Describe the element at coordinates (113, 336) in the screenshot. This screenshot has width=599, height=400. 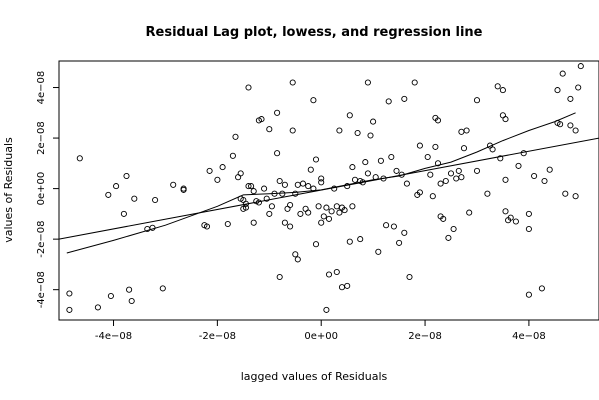
I see `x-tick-label: -4e−08` at that location.